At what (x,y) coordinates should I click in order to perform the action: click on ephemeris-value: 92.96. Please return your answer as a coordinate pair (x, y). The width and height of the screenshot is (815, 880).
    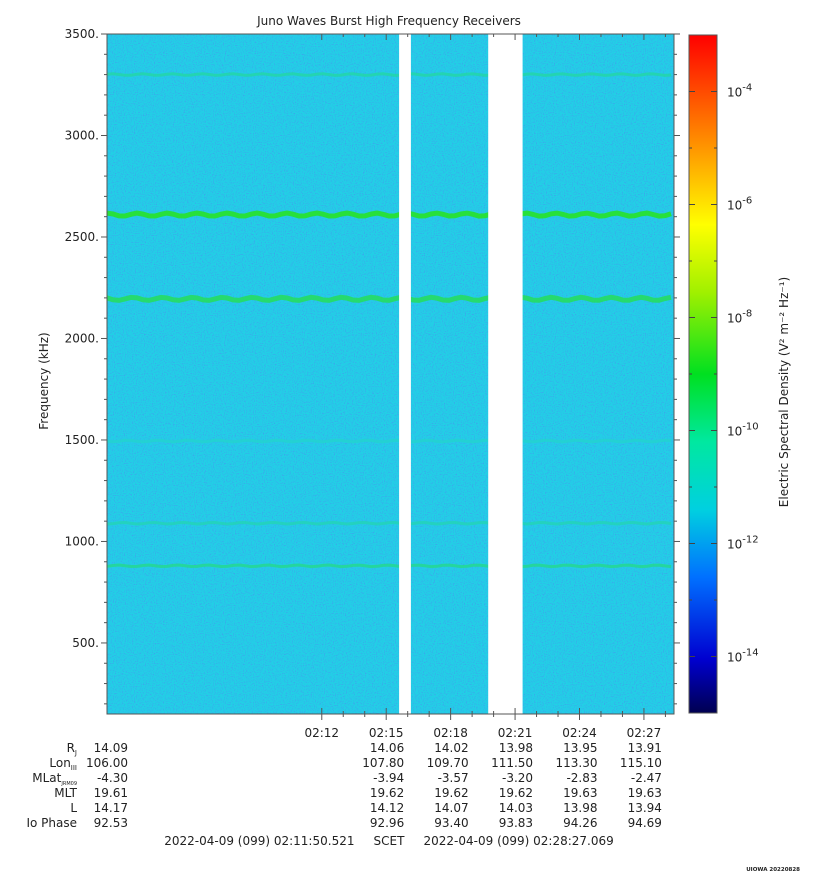
    Looking at the image, I should click on (387, 823).